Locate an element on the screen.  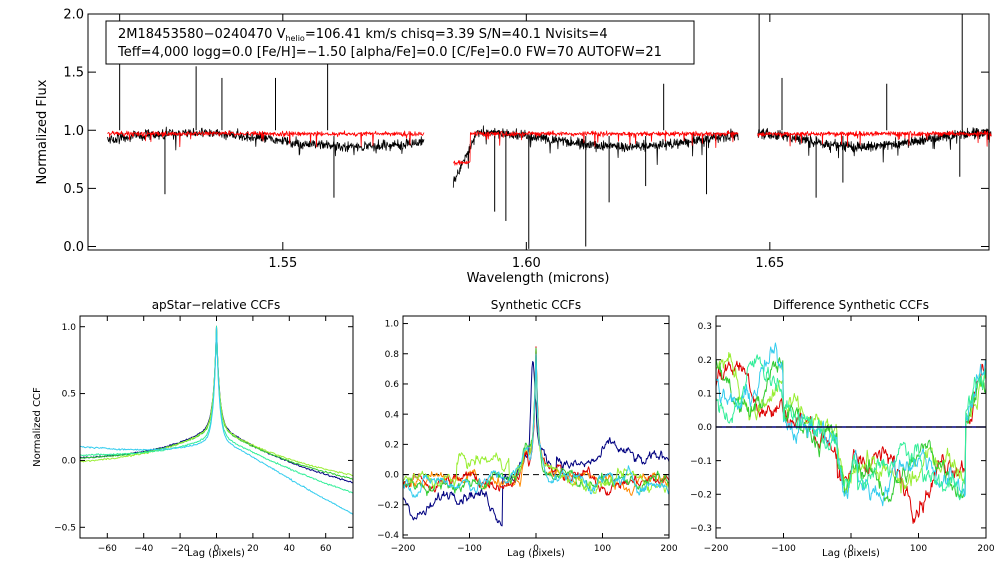
x-tick-label: 60 is located at coordinates (326, 549).